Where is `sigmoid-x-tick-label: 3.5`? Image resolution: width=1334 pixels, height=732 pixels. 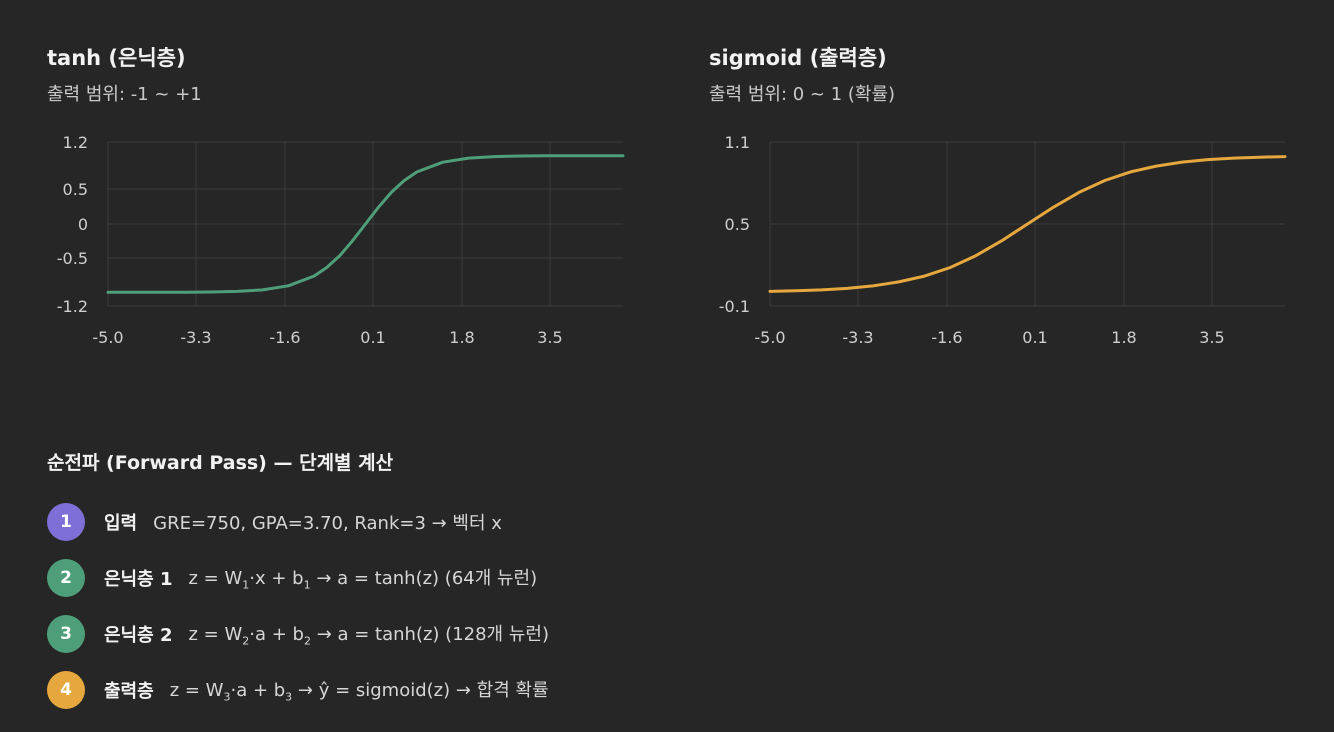 sigmoid-x-tick-label: 3.5 is located at coordinates (1211, 337).